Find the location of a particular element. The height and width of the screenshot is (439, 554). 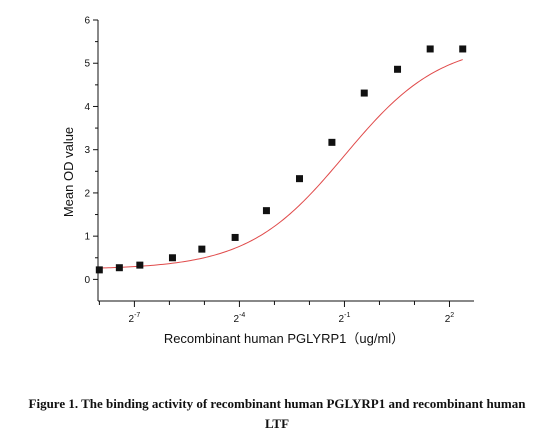

caption-line-2: LTF is located at coordinates (277, 423).